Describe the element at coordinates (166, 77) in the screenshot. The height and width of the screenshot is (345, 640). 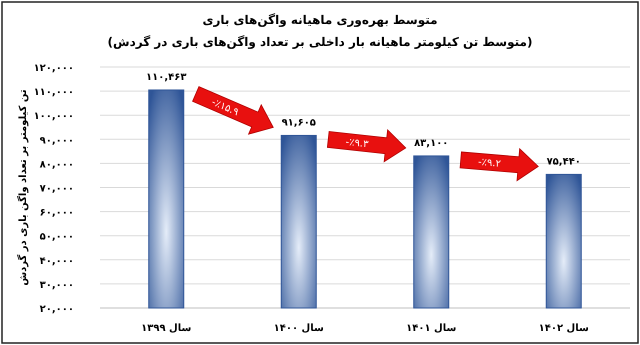
I see `data-label: ۱۱۰,۴۶۳` at that location.